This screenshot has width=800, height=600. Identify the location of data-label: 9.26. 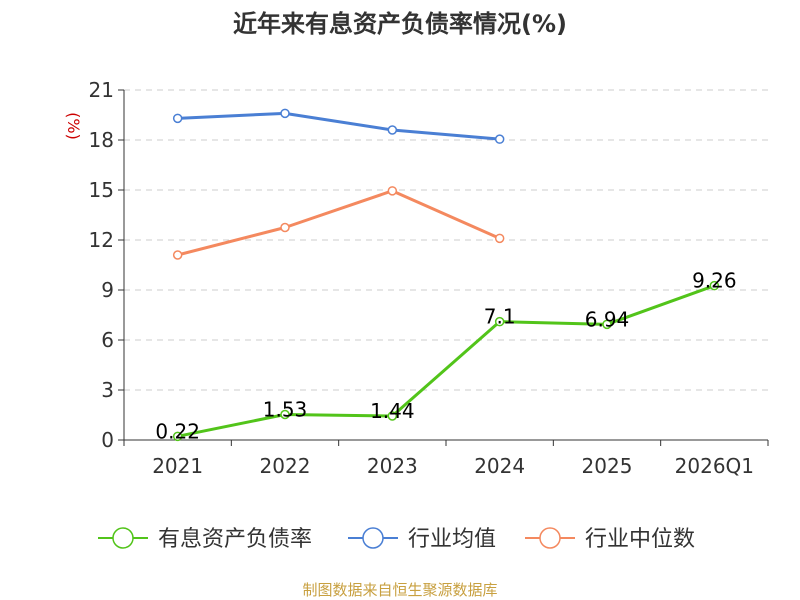
(714, 281).